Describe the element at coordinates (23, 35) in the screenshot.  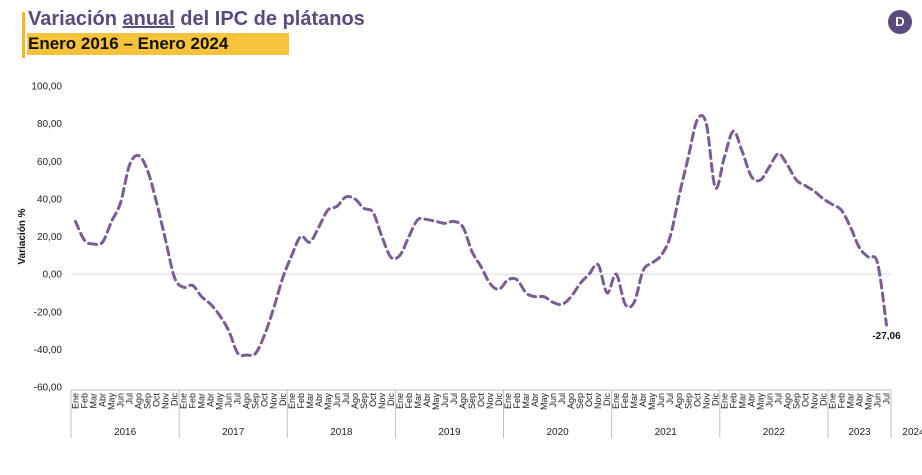
I see `title-accent-bar` at that location.